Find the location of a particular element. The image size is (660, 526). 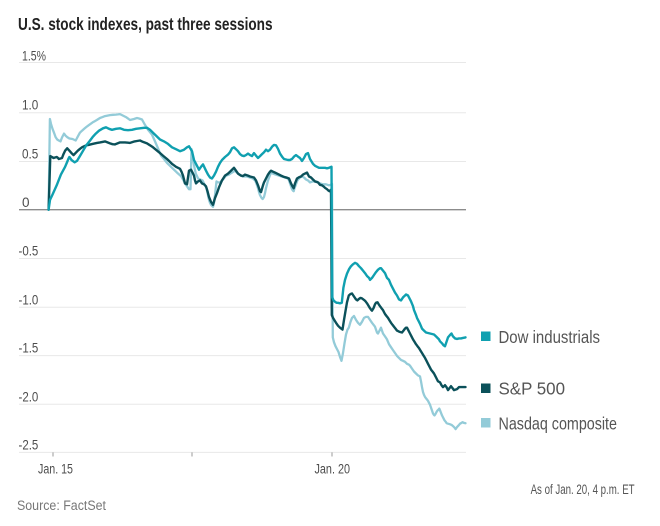

svg-text: -2.0 is located at coordinates (29, 396).